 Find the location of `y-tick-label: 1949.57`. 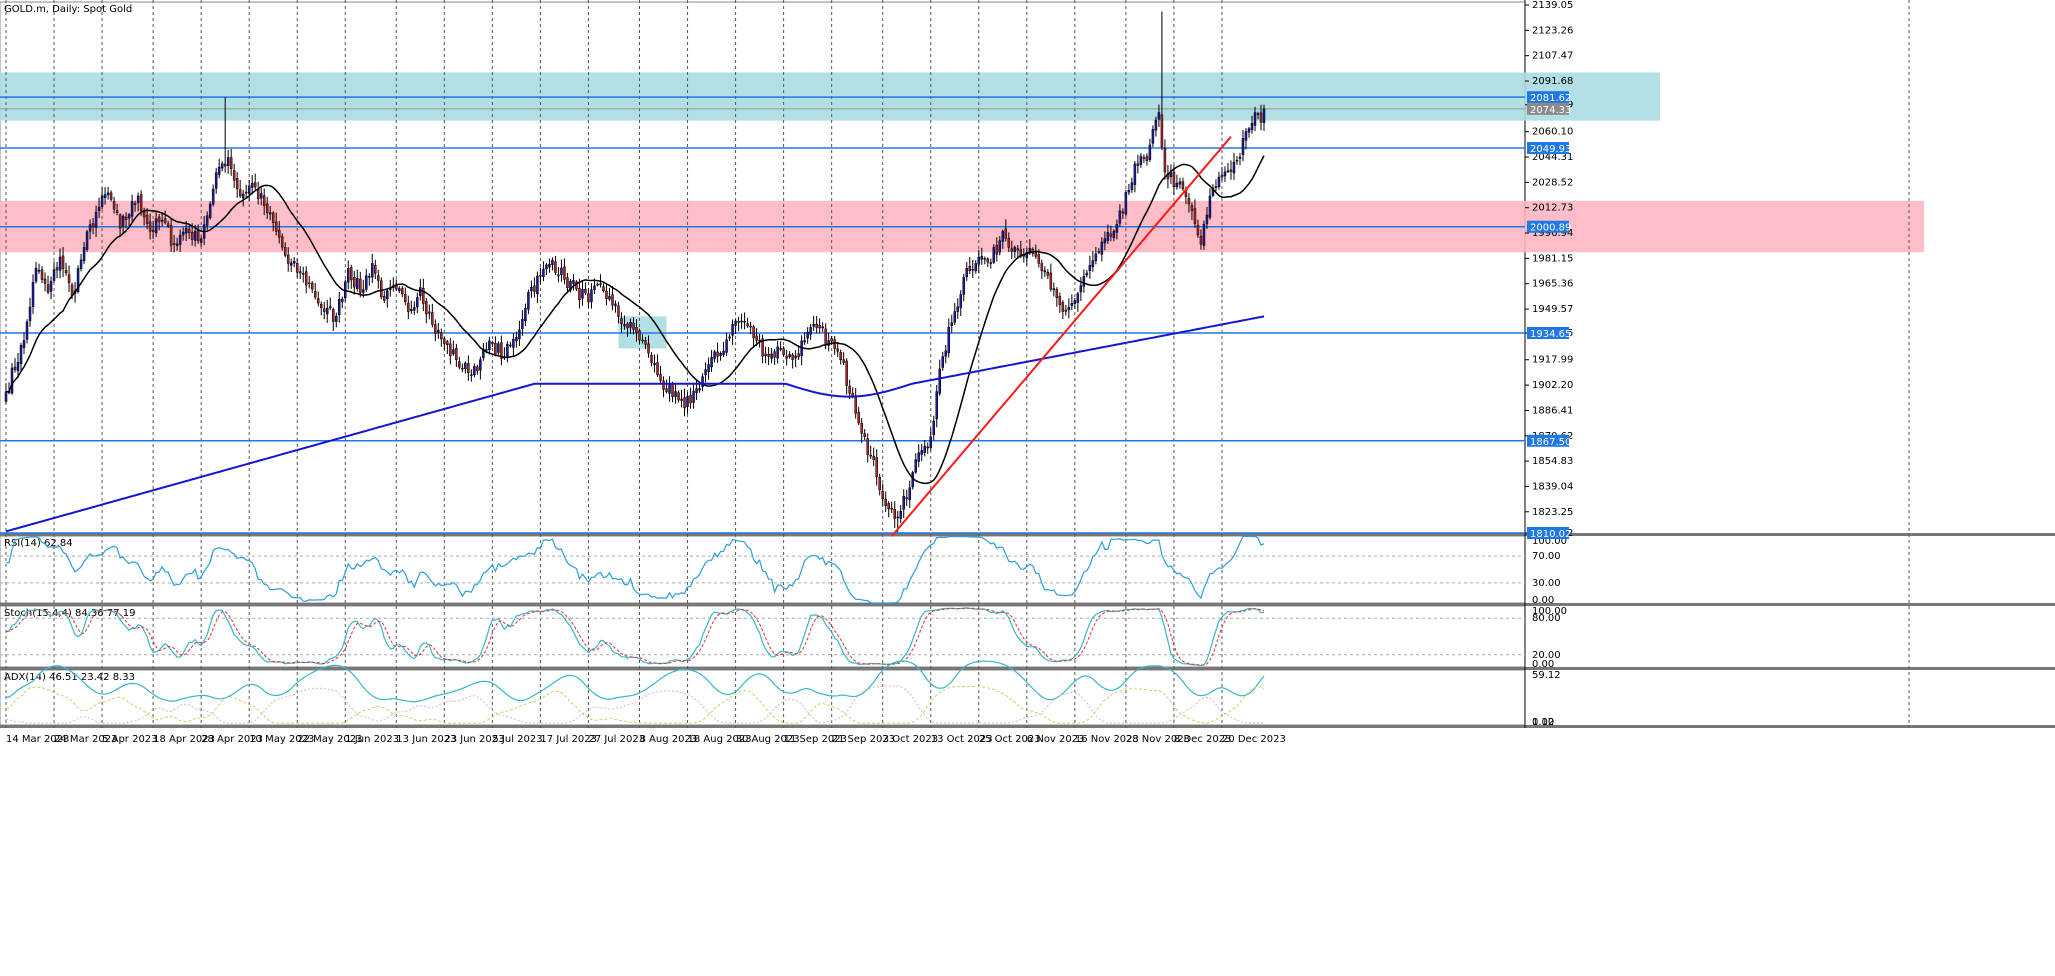

y-tick-label: 1949.57 is located at coordinates (1552, 309).